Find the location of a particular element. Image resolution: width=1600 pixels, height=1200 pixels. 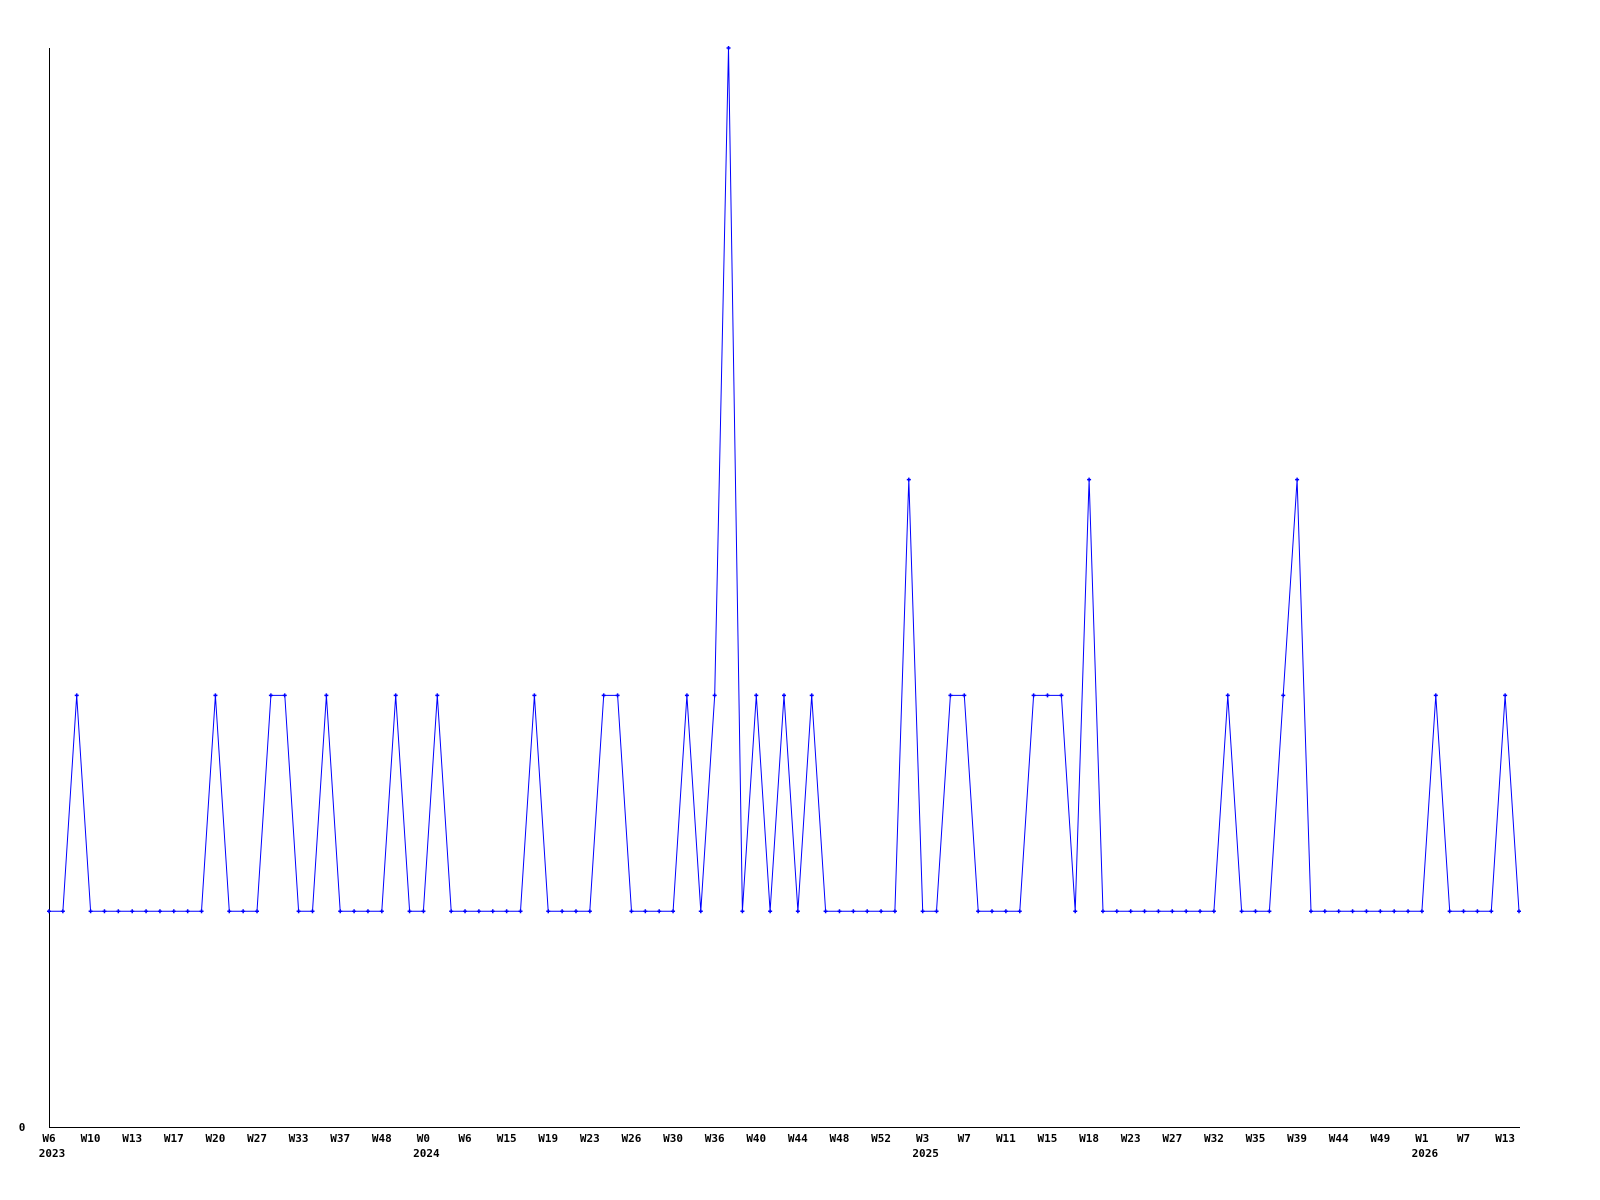

x-tick-label: W39 is located at coordinates (1297, 1138).